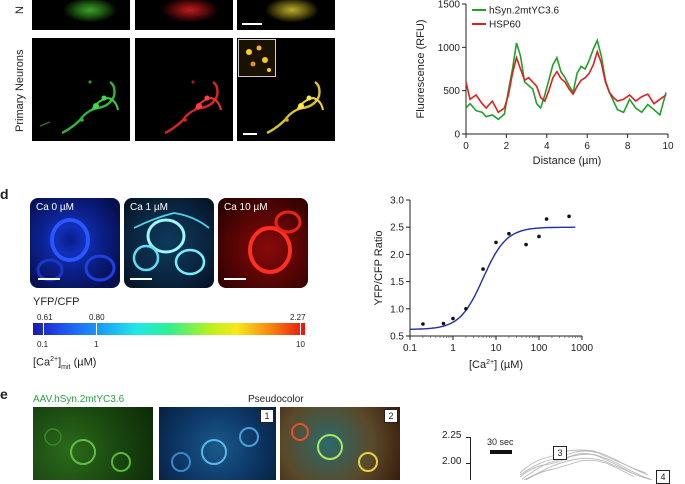 The height and width of the screenshot is (484, 685). Describe the element at coordinates (246, 207) in the screenshot. I see `image-label-ca-10: Ca 10 µM` at that location.